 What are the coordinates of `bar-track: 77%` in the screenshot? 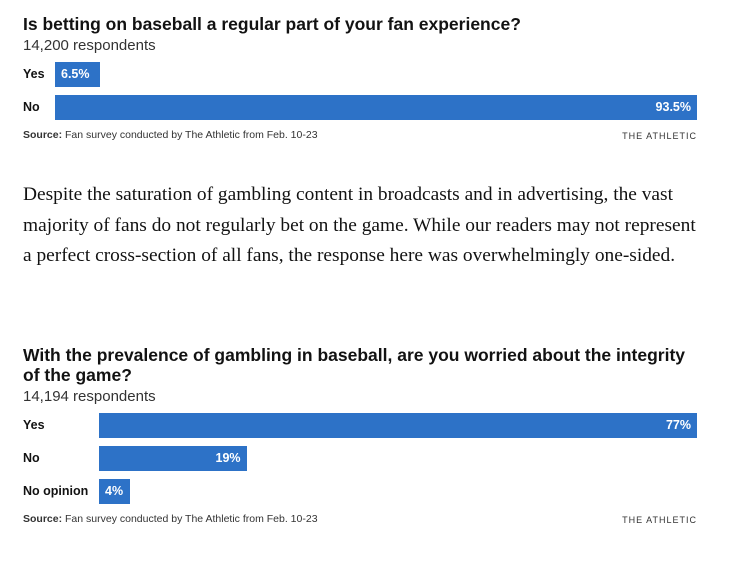 It's located at (398, 425).